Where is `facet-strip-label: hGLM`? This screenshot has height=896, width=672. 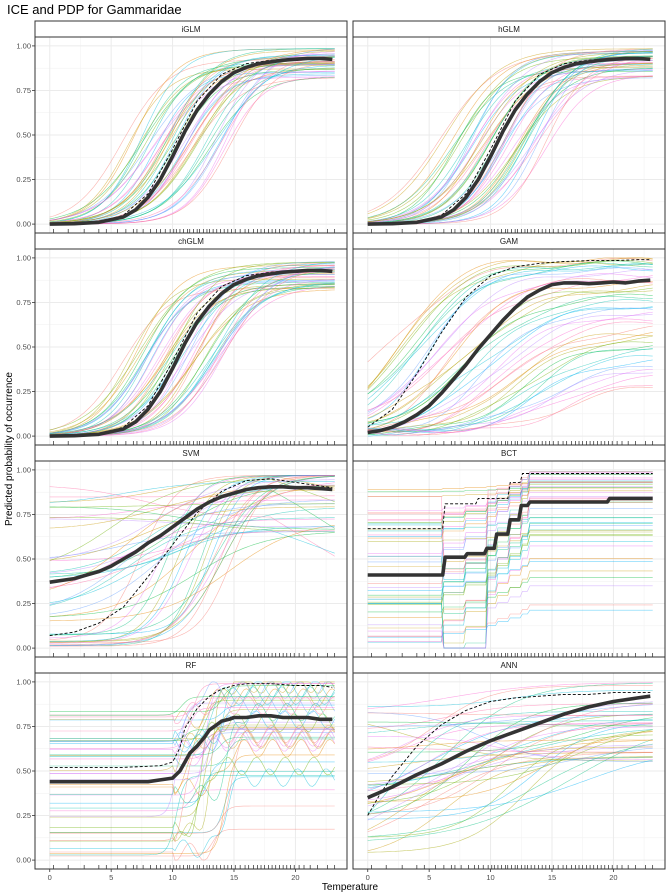 facet-strip-label: hGLM is located at coordinates (509, 29).